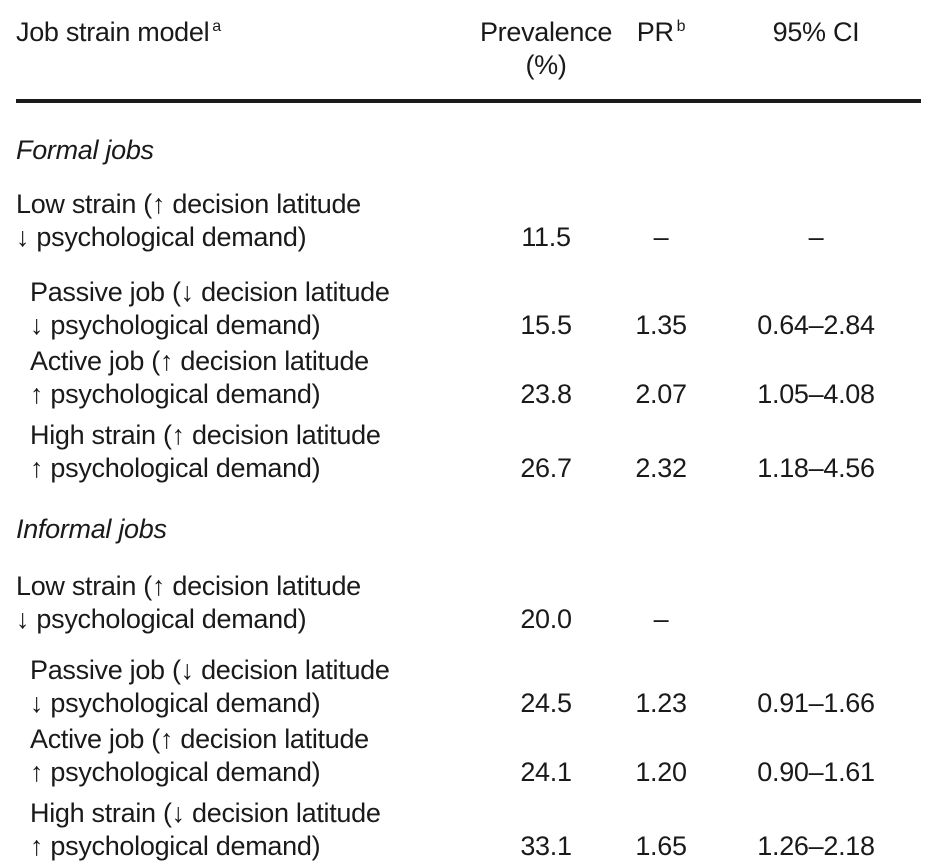  Describe the element at coordinates (546, 65) in the screenshot. I see `column-header-prevalence-line2: (%)` at that location.